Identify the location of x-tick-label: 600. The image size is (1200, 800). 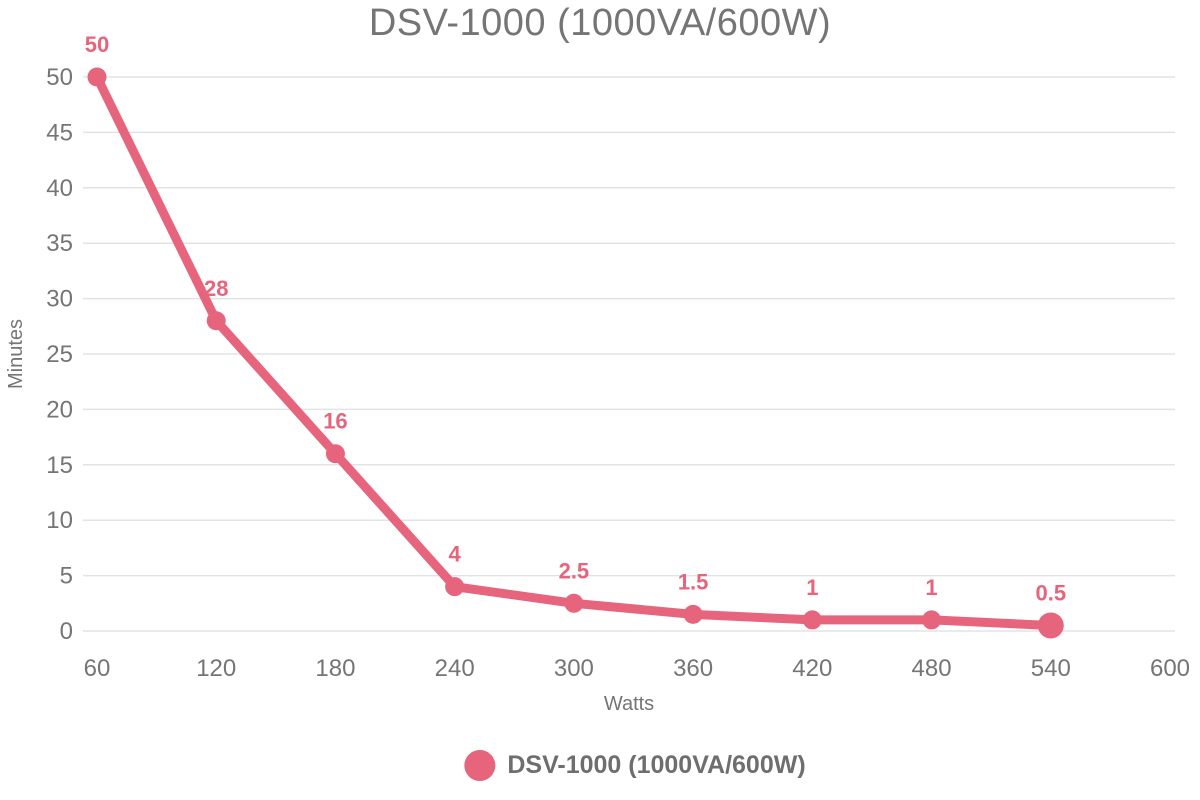
(1170, 668).